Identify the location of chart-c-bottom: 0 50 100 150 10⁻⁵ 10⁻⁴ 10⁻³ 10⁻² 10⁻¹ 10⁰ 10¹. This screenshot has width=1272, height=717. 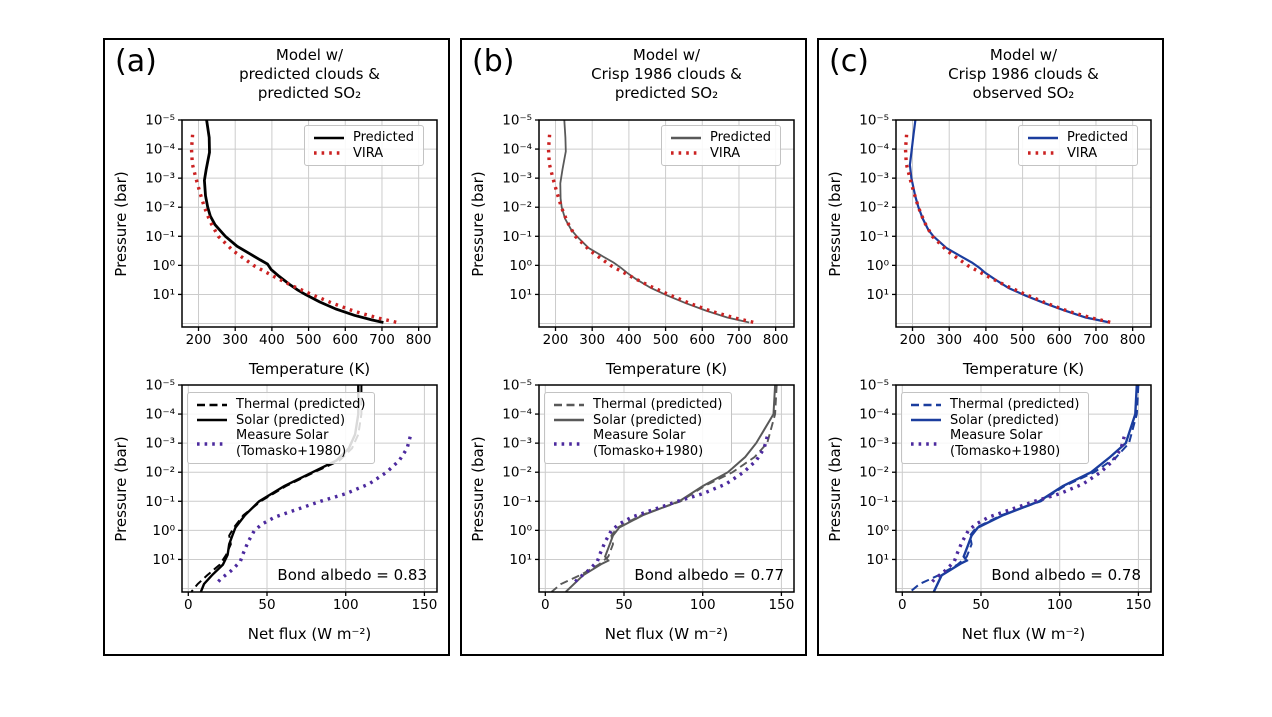
(1005, 495).